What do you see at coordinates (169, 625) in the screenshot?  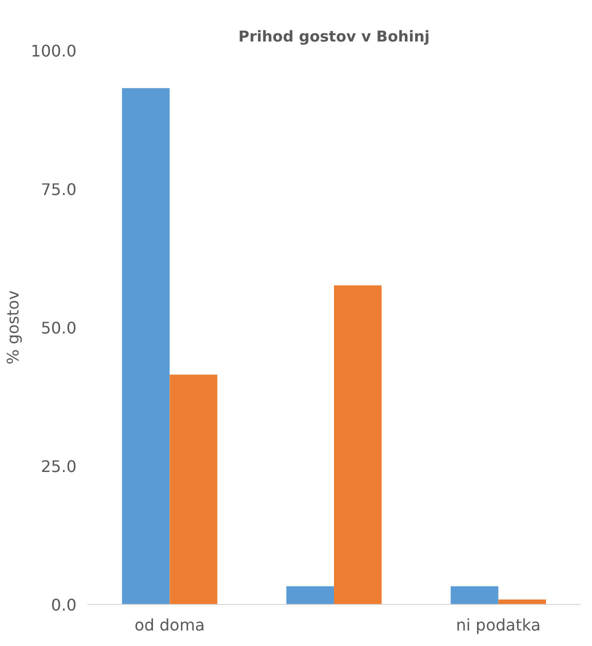 I see `x-tick-label: od doma` at bounding box center [169, 625].